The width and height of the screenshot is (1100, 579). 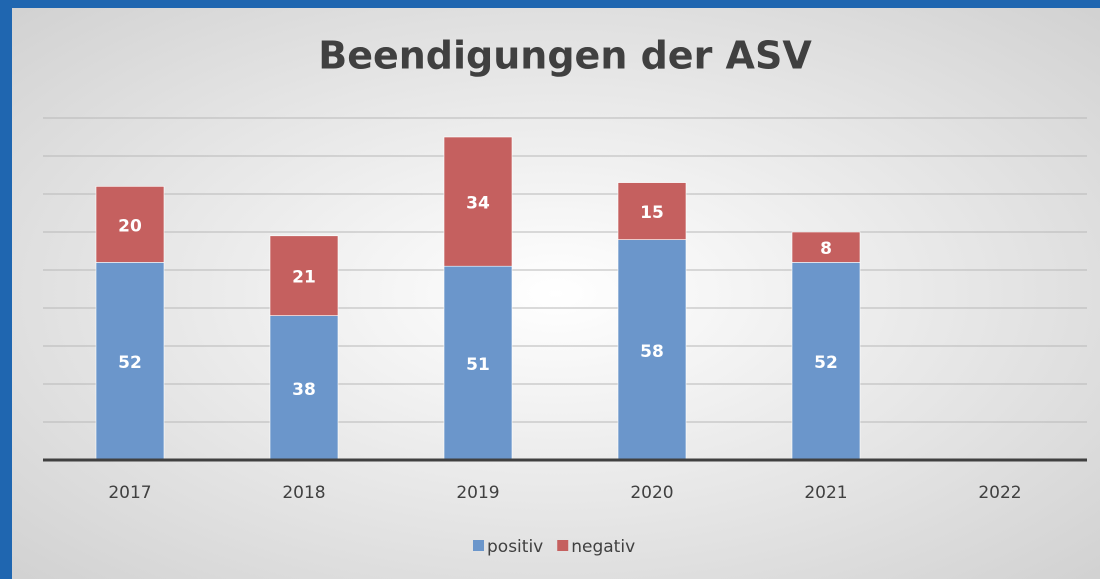 What do you see at coordinates (303, 493) in the screenshot?
I see `x-tick-label: 2018` at bounding box center [303, 493].